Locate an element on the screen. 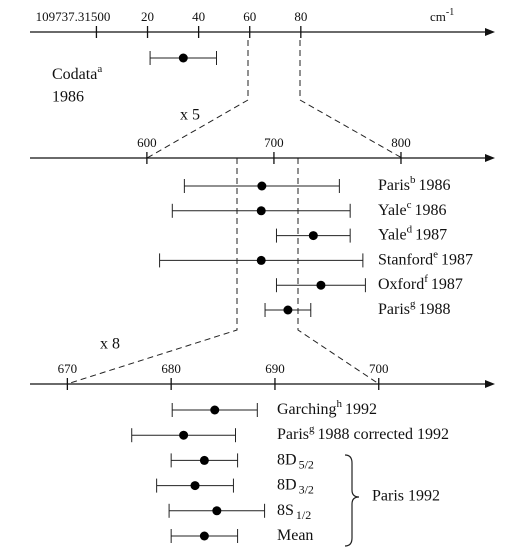 This screenshot has width=519, height=548. label-name: Oxford is located at coordinates (401, 284).